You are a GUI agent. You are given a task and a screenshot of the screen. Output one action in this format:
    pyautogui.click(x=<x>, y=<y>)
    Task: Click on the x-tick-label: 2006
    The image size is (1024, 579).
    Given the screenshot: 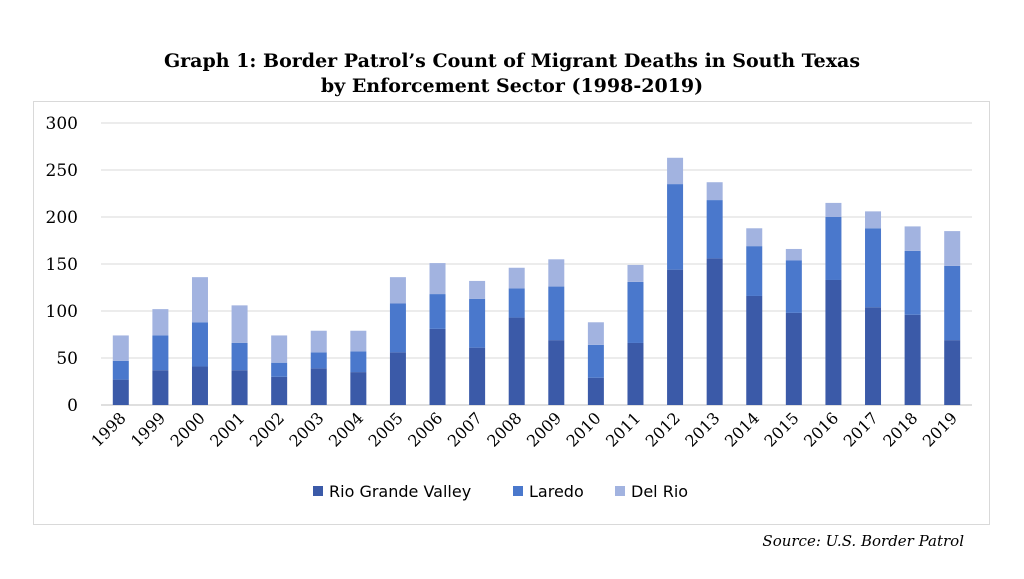 What is the action you would take?
    pyautogui.click(x=425, y=429)
    